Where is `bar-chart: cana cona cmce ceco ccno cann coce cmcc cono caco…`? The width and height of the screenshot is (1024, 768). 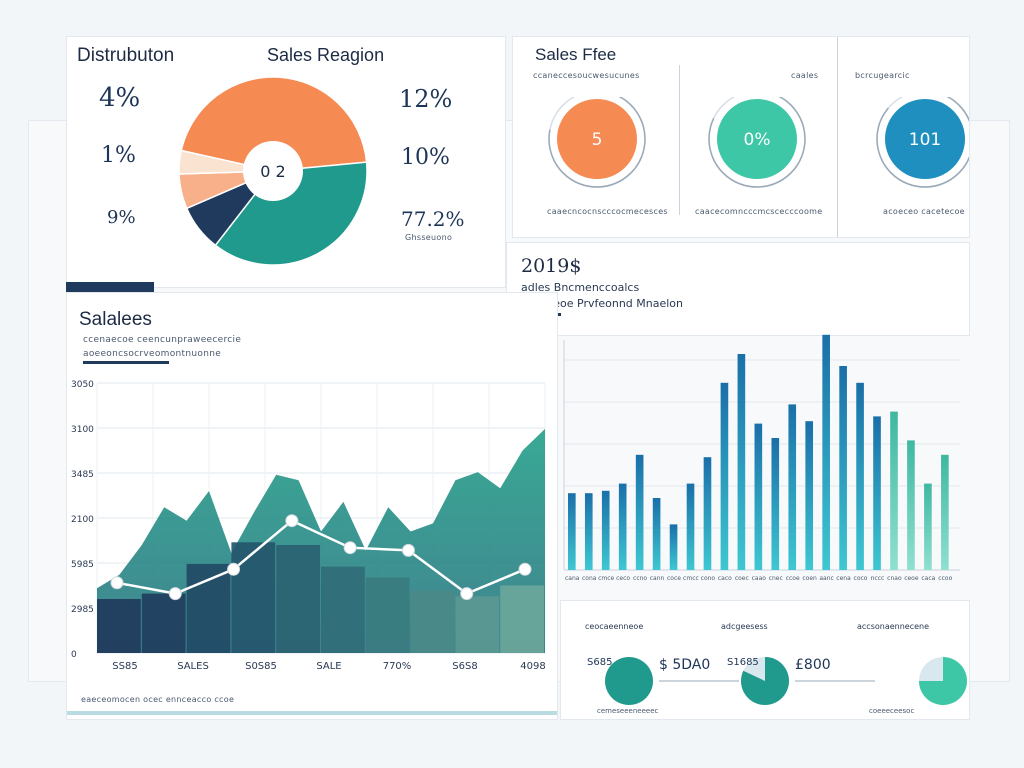 bar-chart: cana cona cmce ceco ccno cann coce cmcc cono caco… is located at coordinates (761, 458).